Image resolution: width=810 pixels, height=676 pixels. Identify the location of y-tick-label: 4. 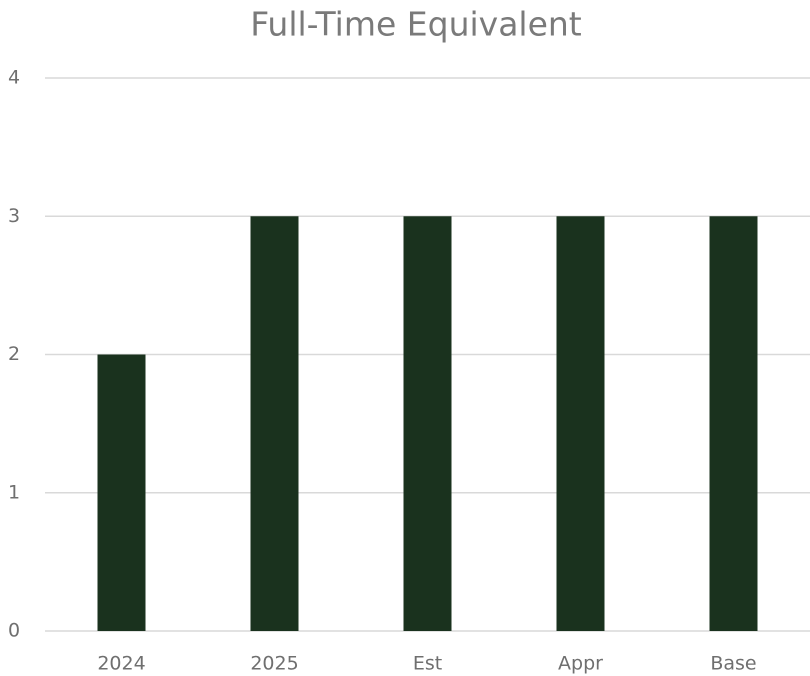
(14, 78).